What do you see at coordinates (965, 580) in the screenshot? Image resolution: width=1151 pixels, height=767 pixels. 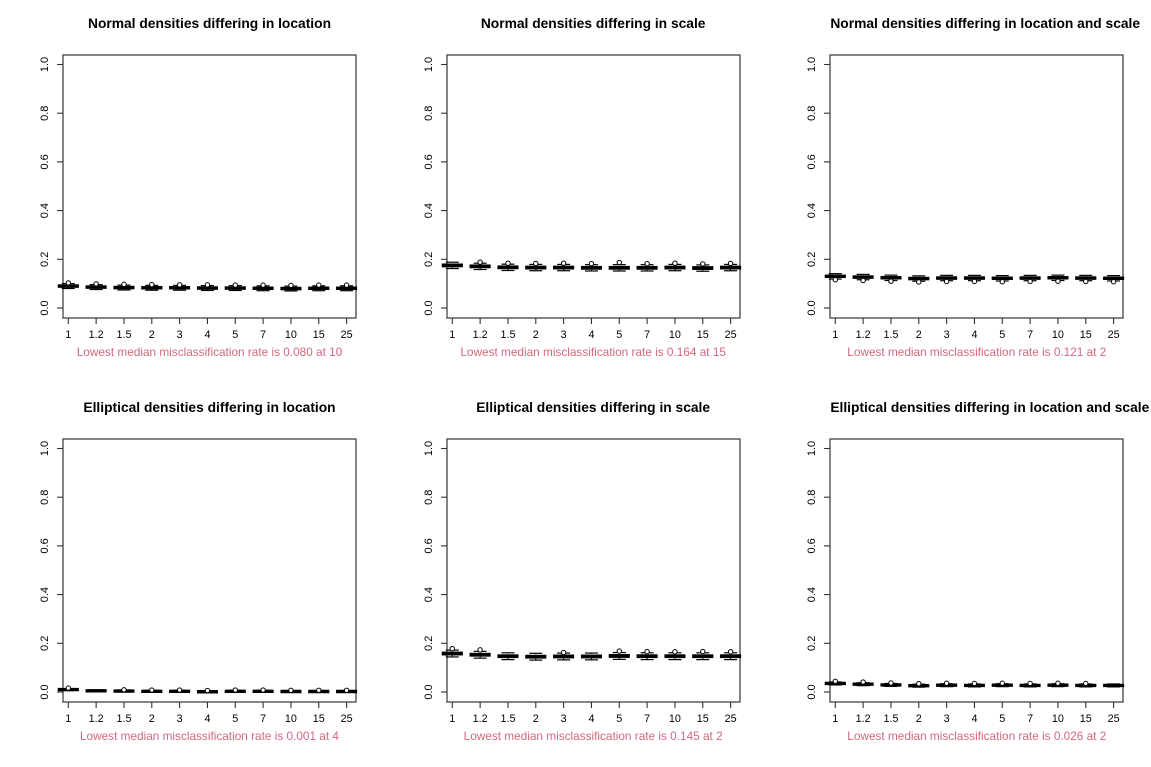 I see `boxplot-elliptical-location-scale: 0.0 0.2 0.4 0.6 0.8 1.0 1 1.2 1.5 2 3 4 5 7 10 15 25` at bounding box center [965, 580].